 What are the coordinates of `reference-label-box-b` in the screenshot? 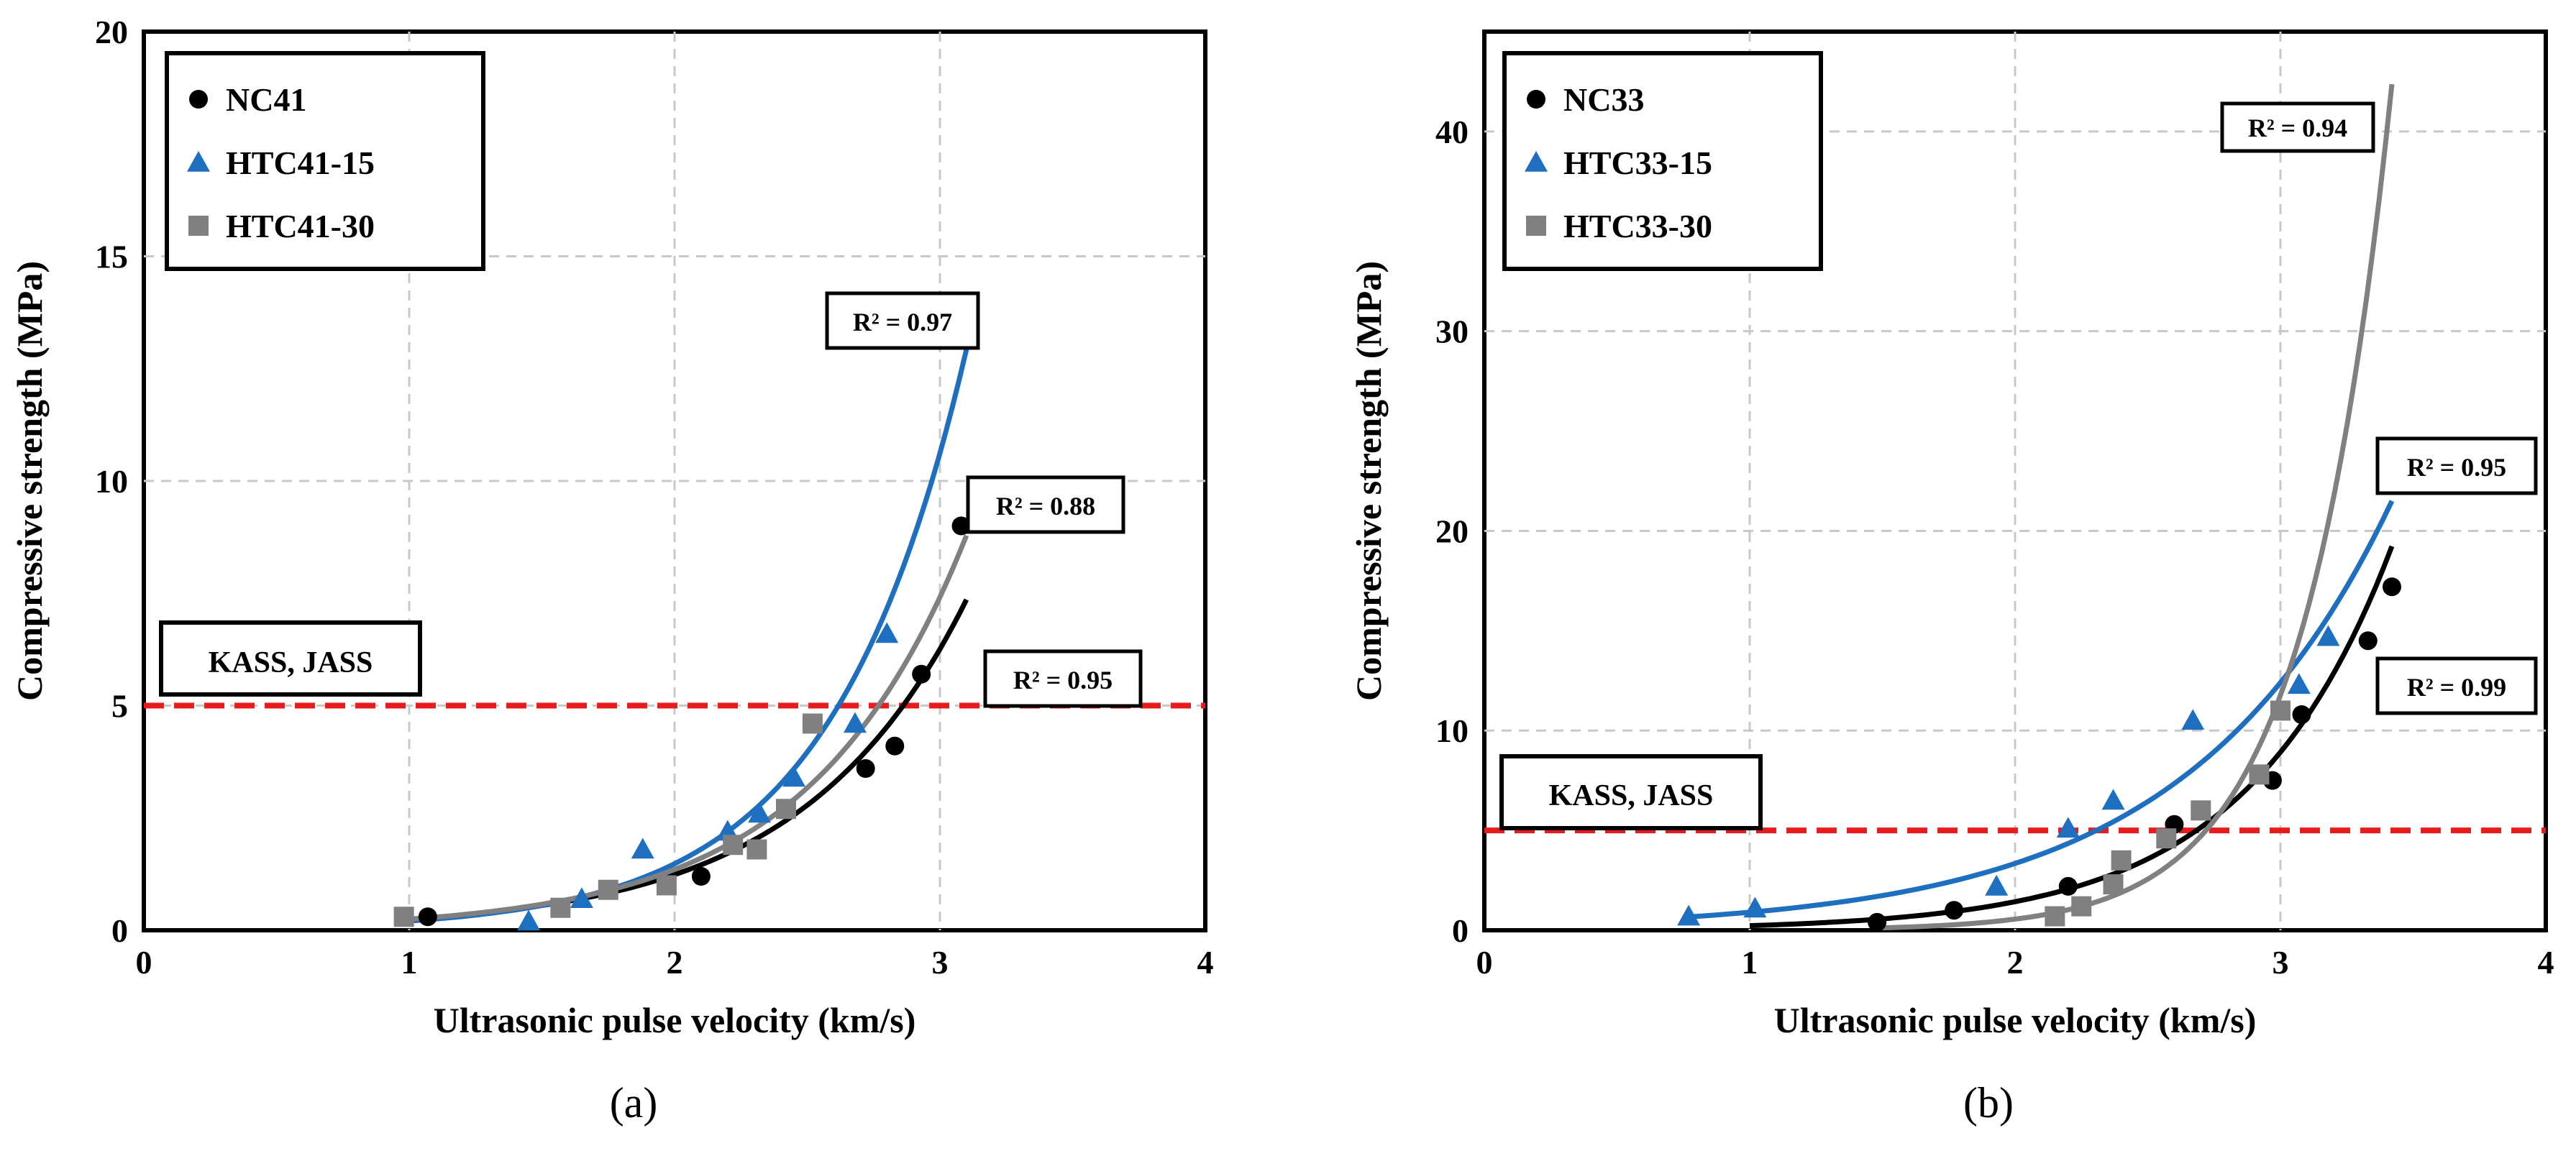 It's located at (1631, 792).